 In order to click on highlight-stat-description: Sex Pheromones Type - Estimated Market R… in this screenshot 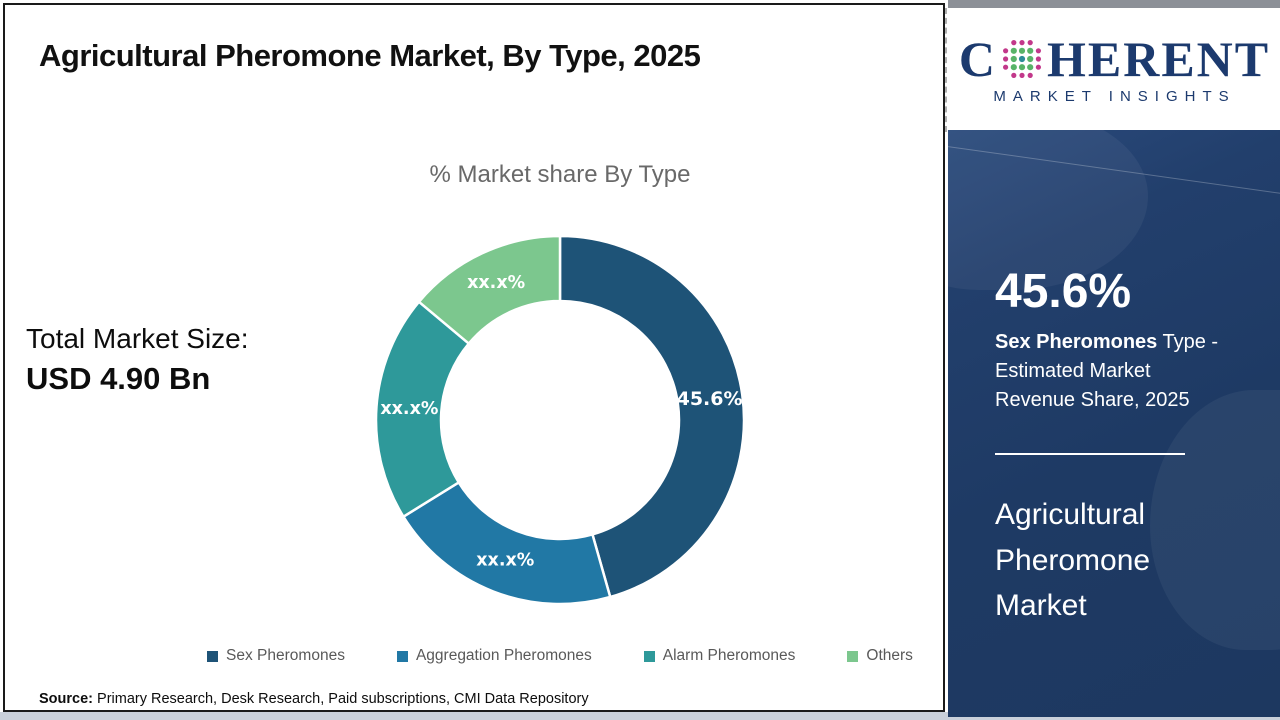, I will do `click(1109, 371)`.